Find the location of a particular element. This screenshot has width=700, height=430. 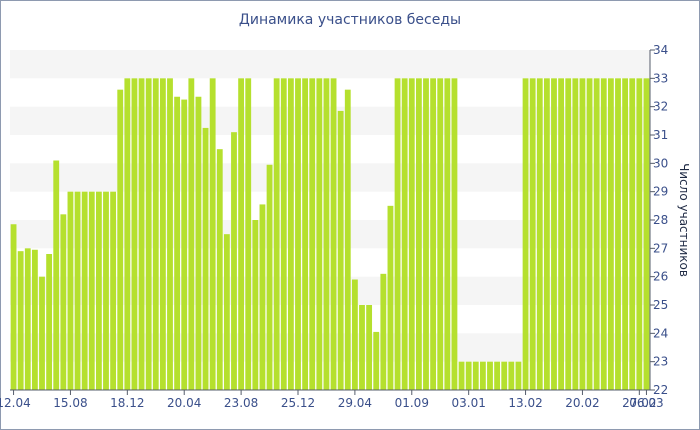

chart-title: Динамика участников беседы is located at coordinates (350, 20).